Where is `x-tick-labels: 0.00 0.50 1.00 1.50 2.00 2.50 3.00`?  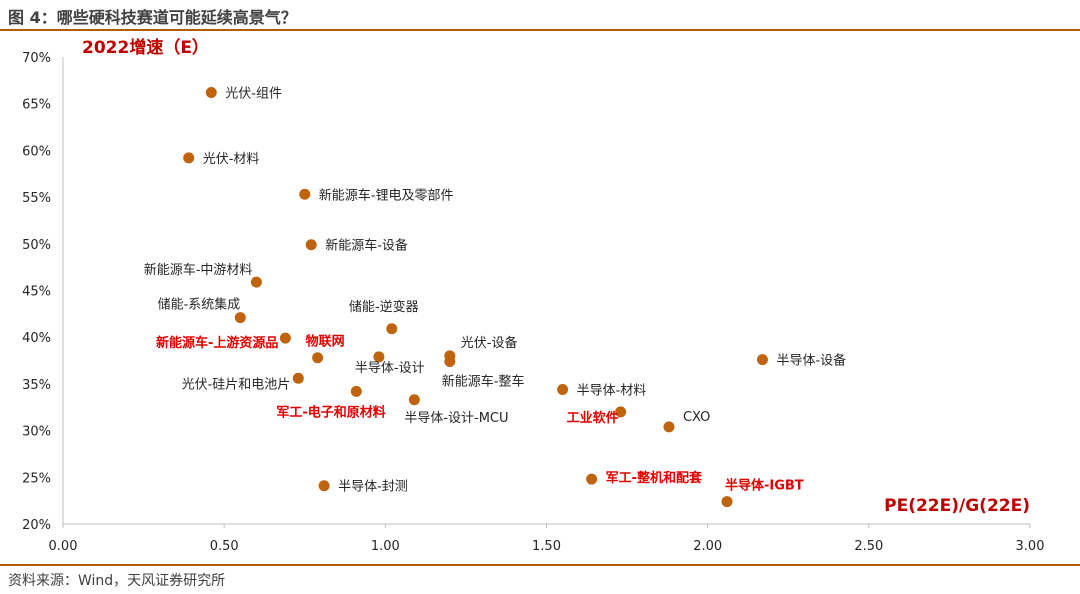 x-tick-labels: 0.00 0.50 1.00 1.50 2.00 2.50 3.00 is located at coordinates (547, 546).